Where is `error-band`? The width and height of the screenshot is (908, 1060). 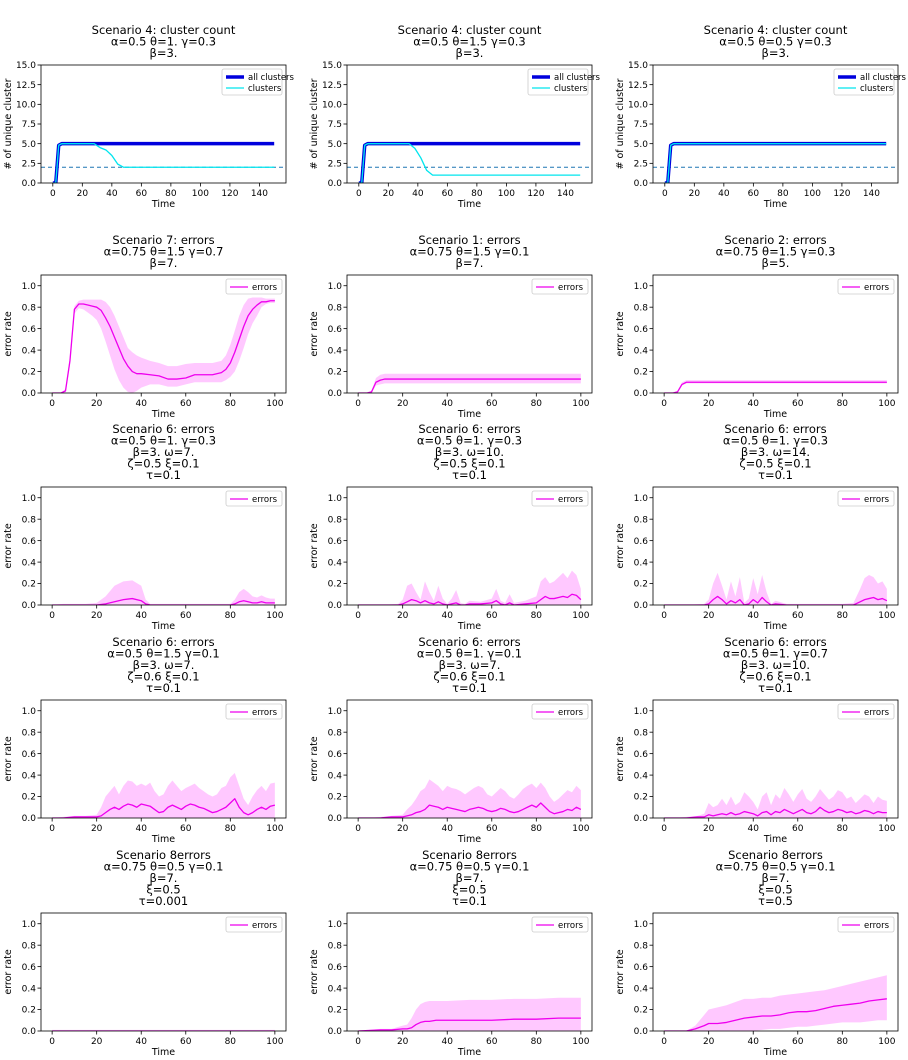
error-band is located at coordinates (163, 592).